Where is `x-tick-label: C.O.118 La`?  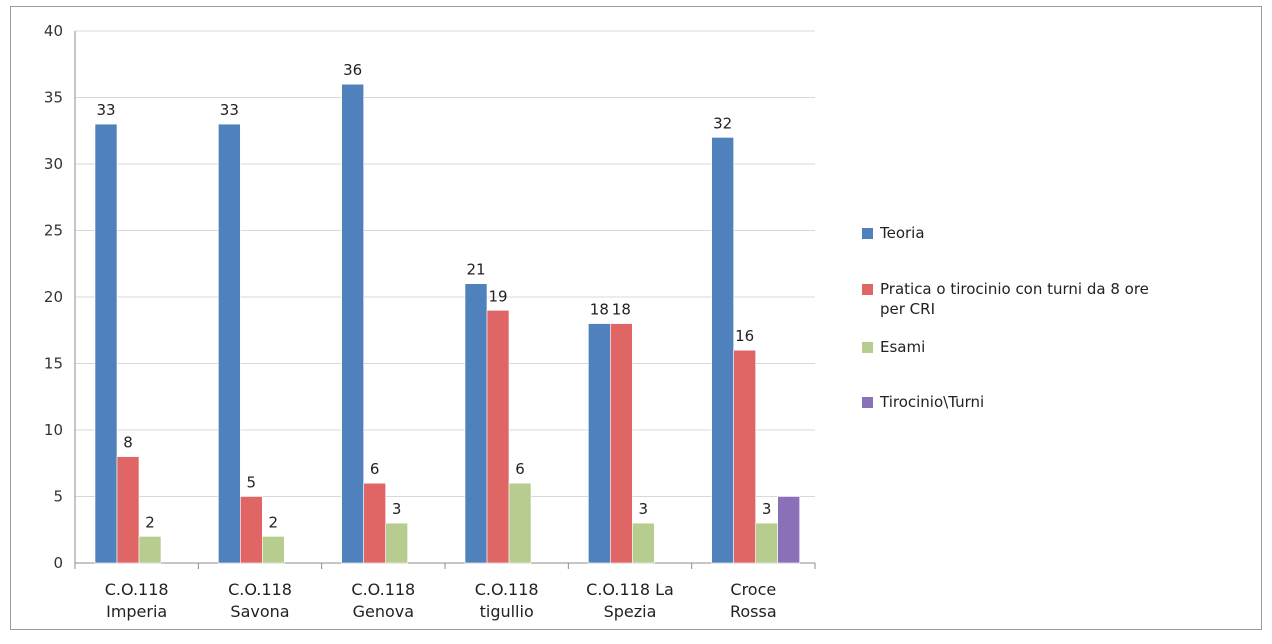
x-tick-label: C.O.118 La is located at coordinates (630, 589).